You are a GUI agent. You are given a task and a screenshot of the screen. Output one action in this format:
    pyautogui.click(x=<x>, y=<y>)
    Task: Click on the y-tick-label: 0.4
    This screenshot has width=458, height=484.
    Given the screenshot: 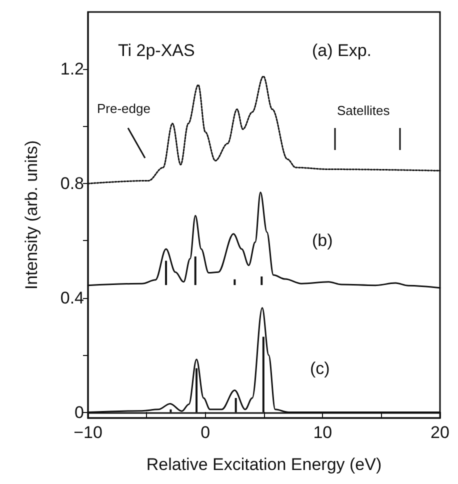 What is the action you would take?
    pyautogui.click(x=72, y=298)
    